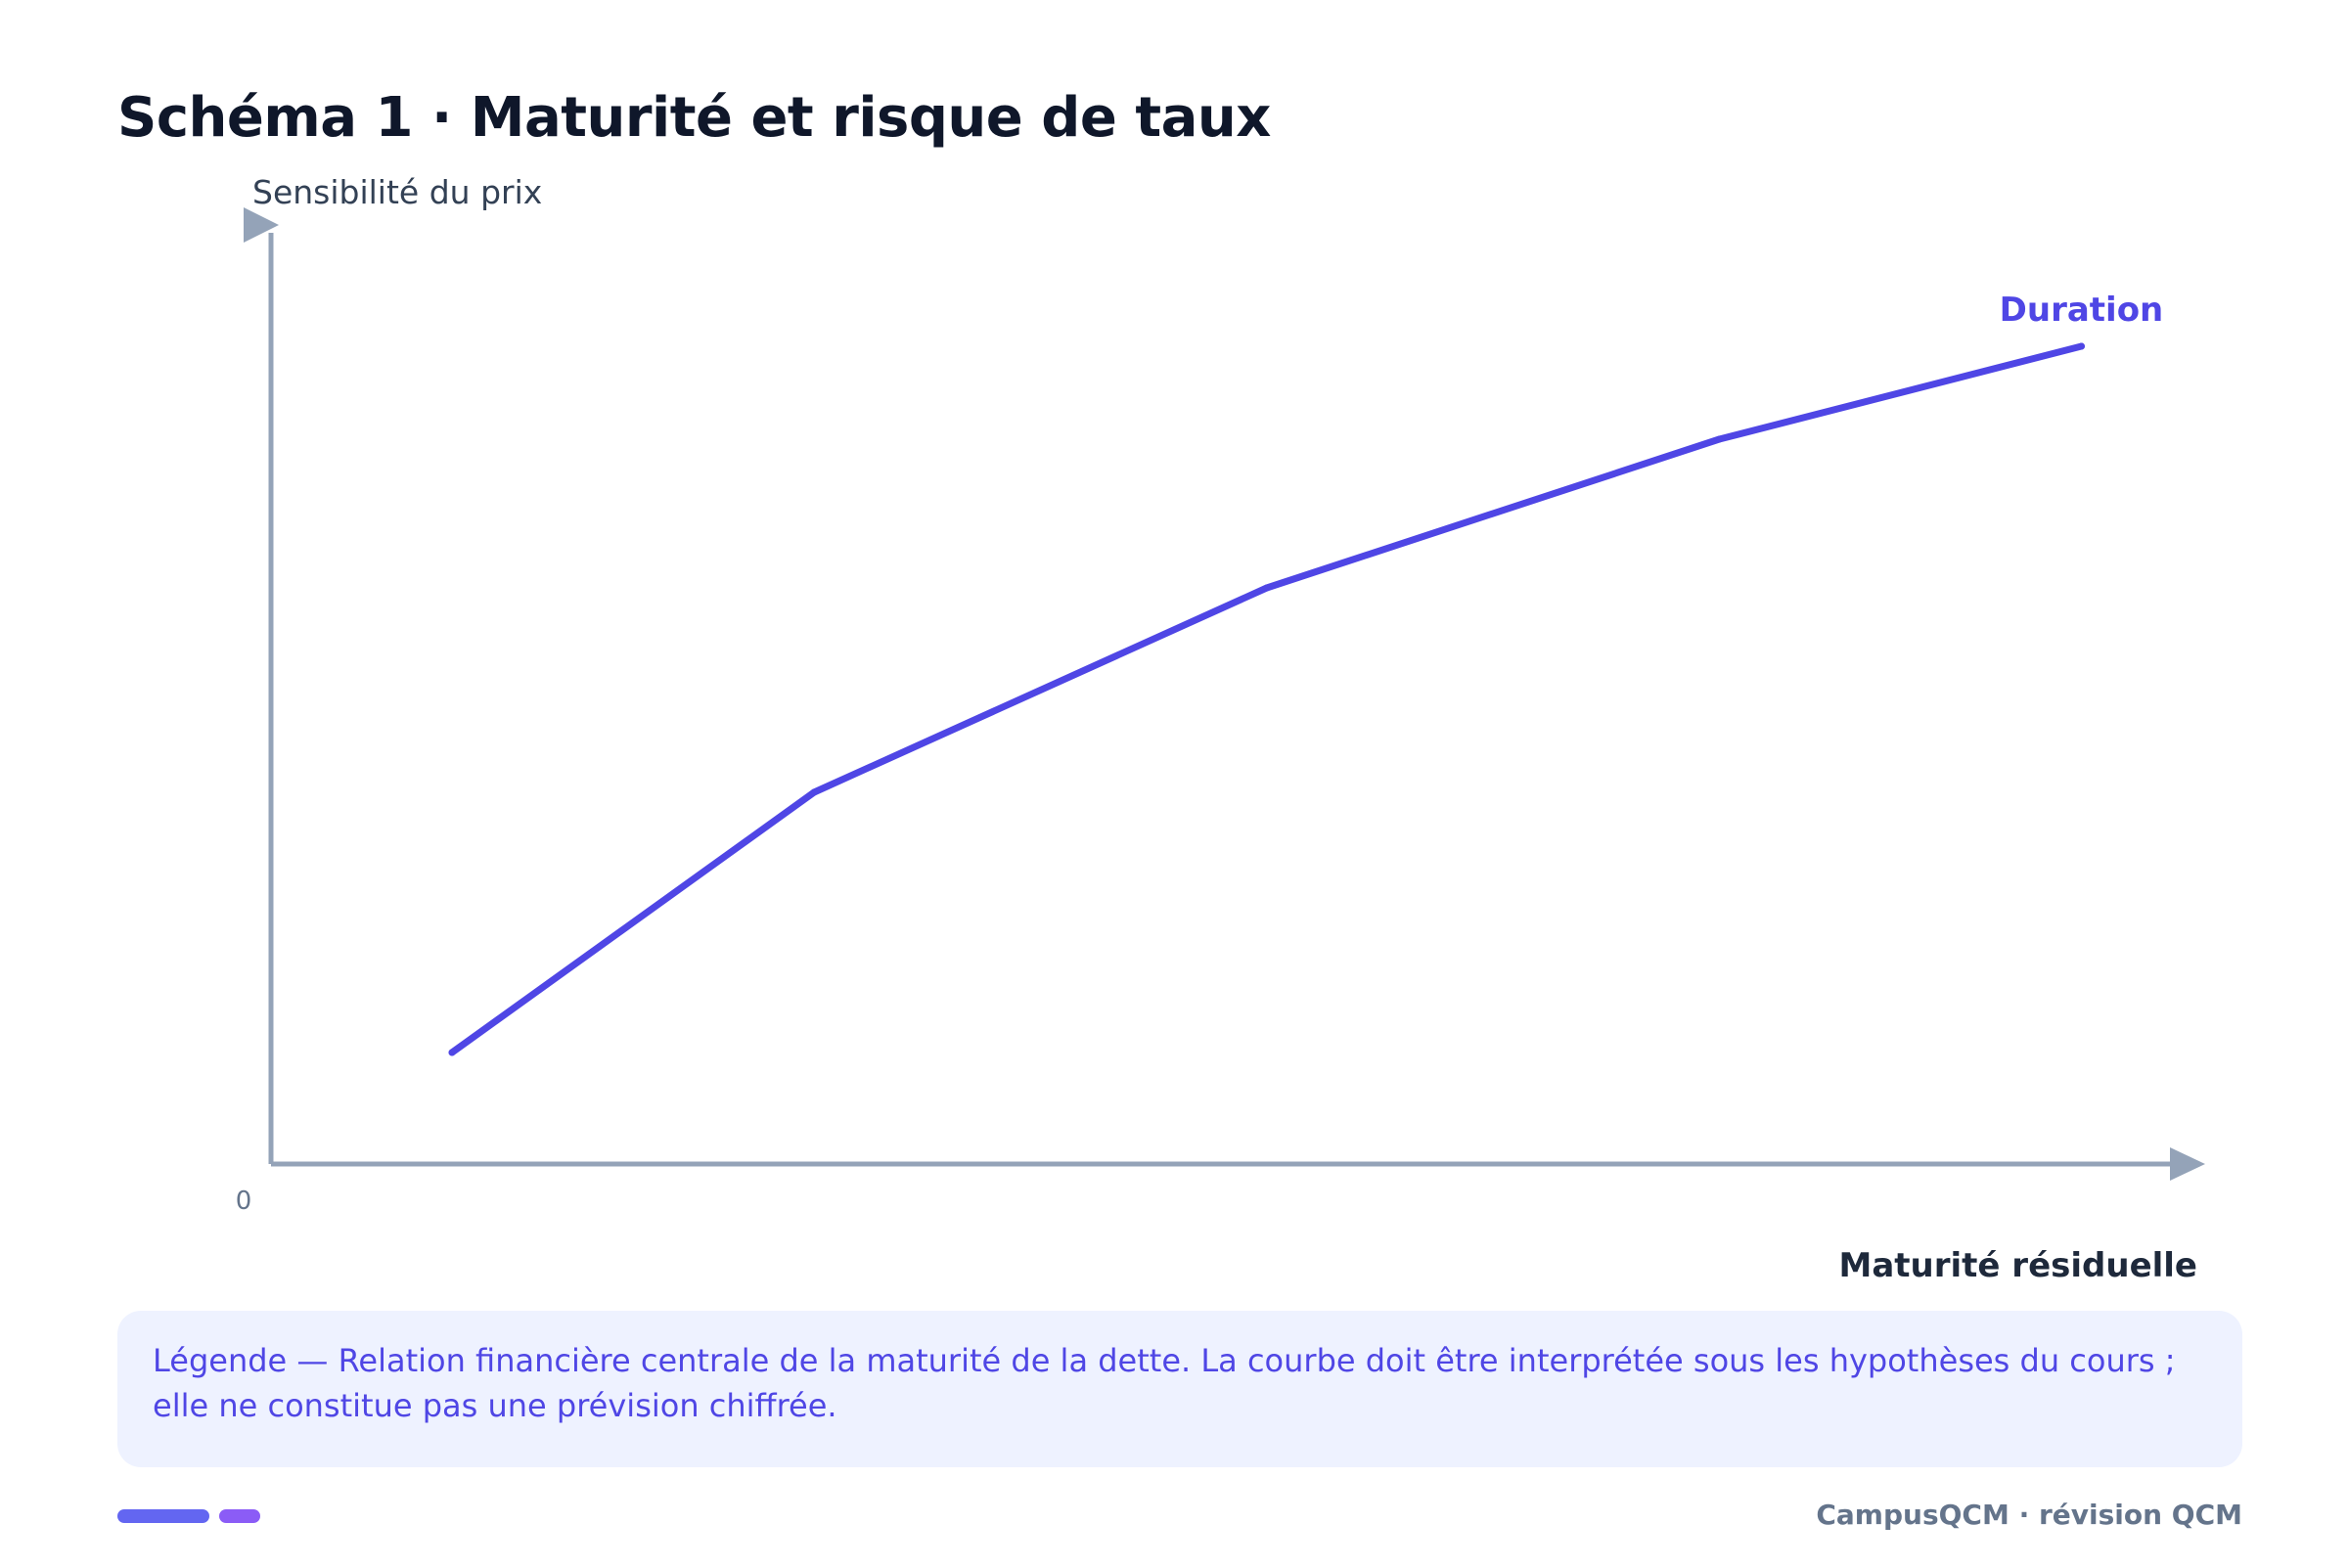 This screenshot has height=1568, width=2348. What do you see at coordinates (694, 118) in the screenshot?
I see `page-title: Schéma 1 · Maturité et risque de taux` at bounding box center [694, 118].